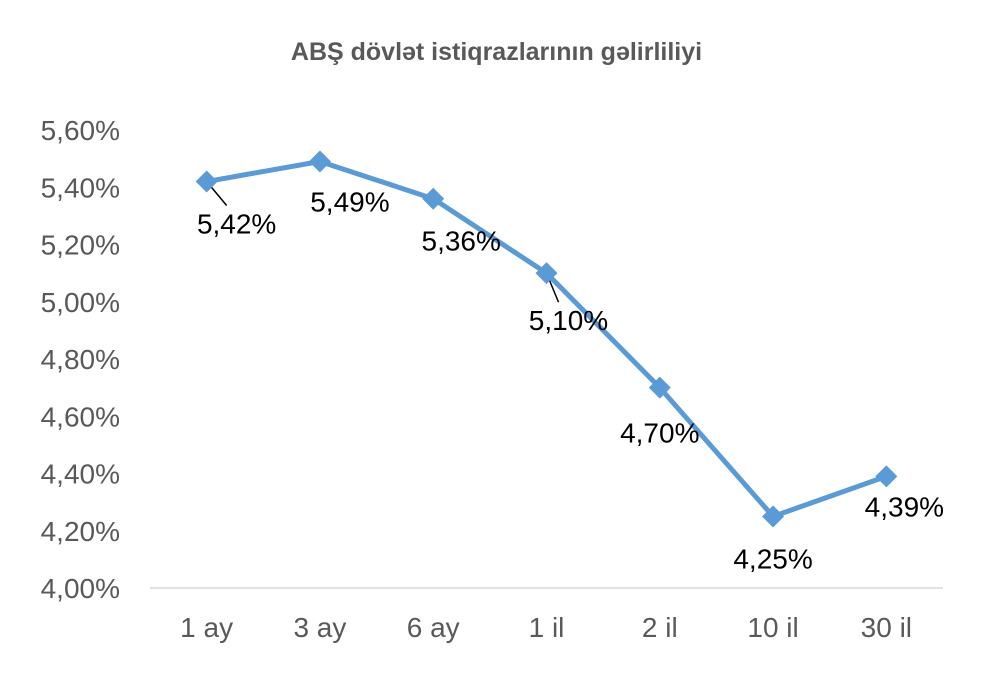 The width and height of the screenshot is (993, 673). Describe the element at coordinates (886, 627) in the screenshot. I see `x-tick-label: 30 il` at that location.